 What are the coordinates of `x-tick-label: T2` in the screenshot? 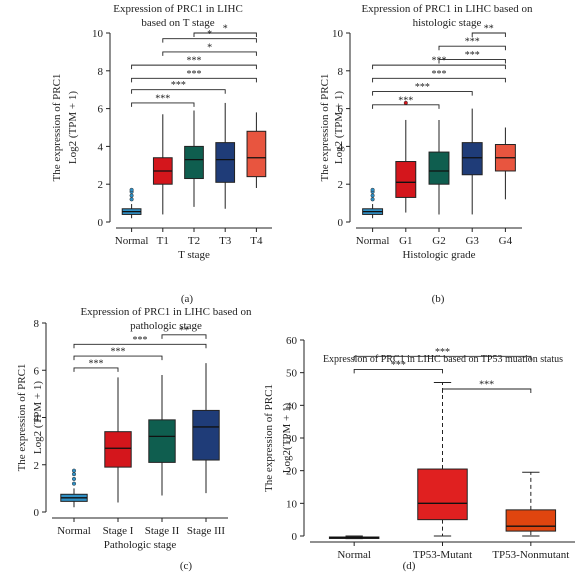 It's located at (194, 241).